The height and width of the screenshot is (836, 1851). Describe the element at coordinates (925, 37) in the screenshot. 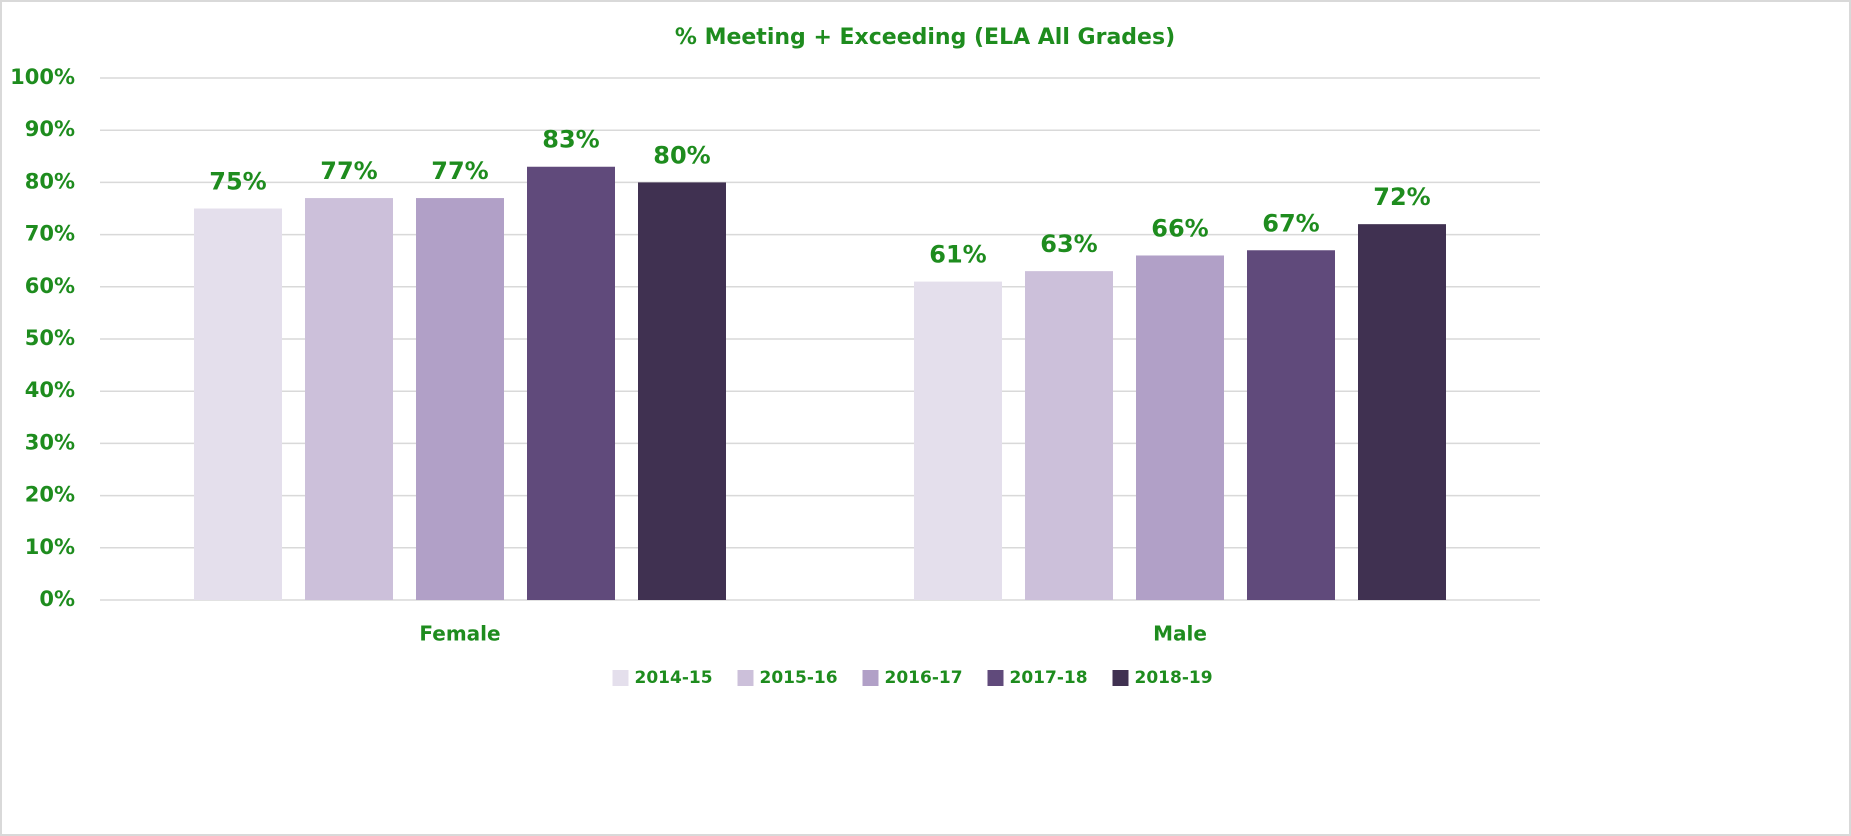

I see `chart-title: % Meeting + Exceeding (ELA All Grades)` at that location.